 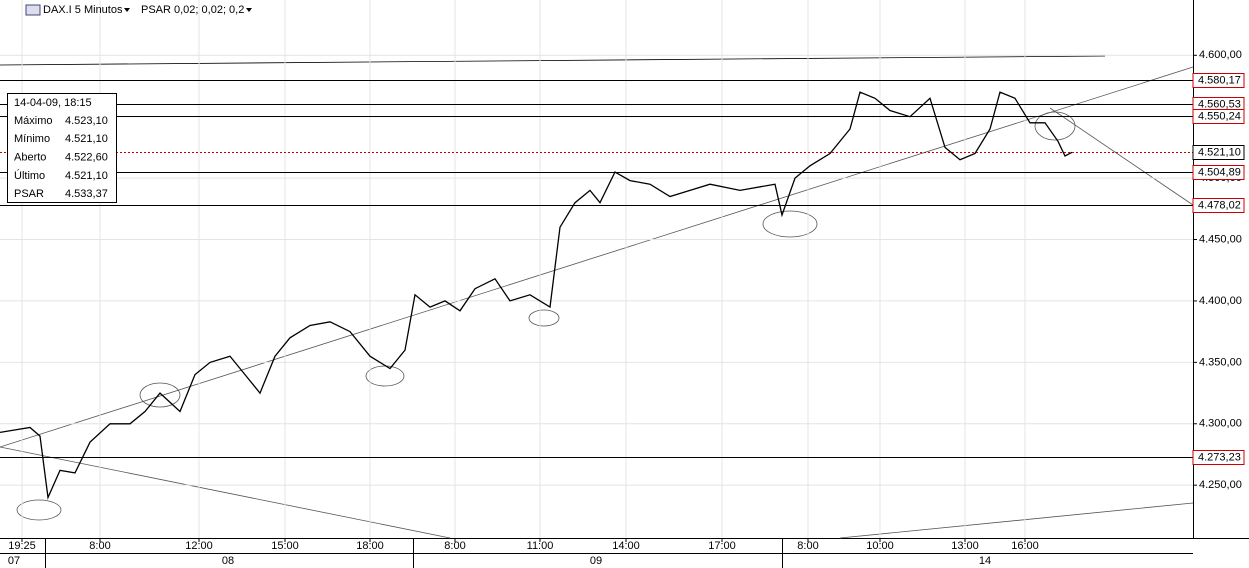 I want to click on level-label: 4.560,53, so click(x=1219, y=104).